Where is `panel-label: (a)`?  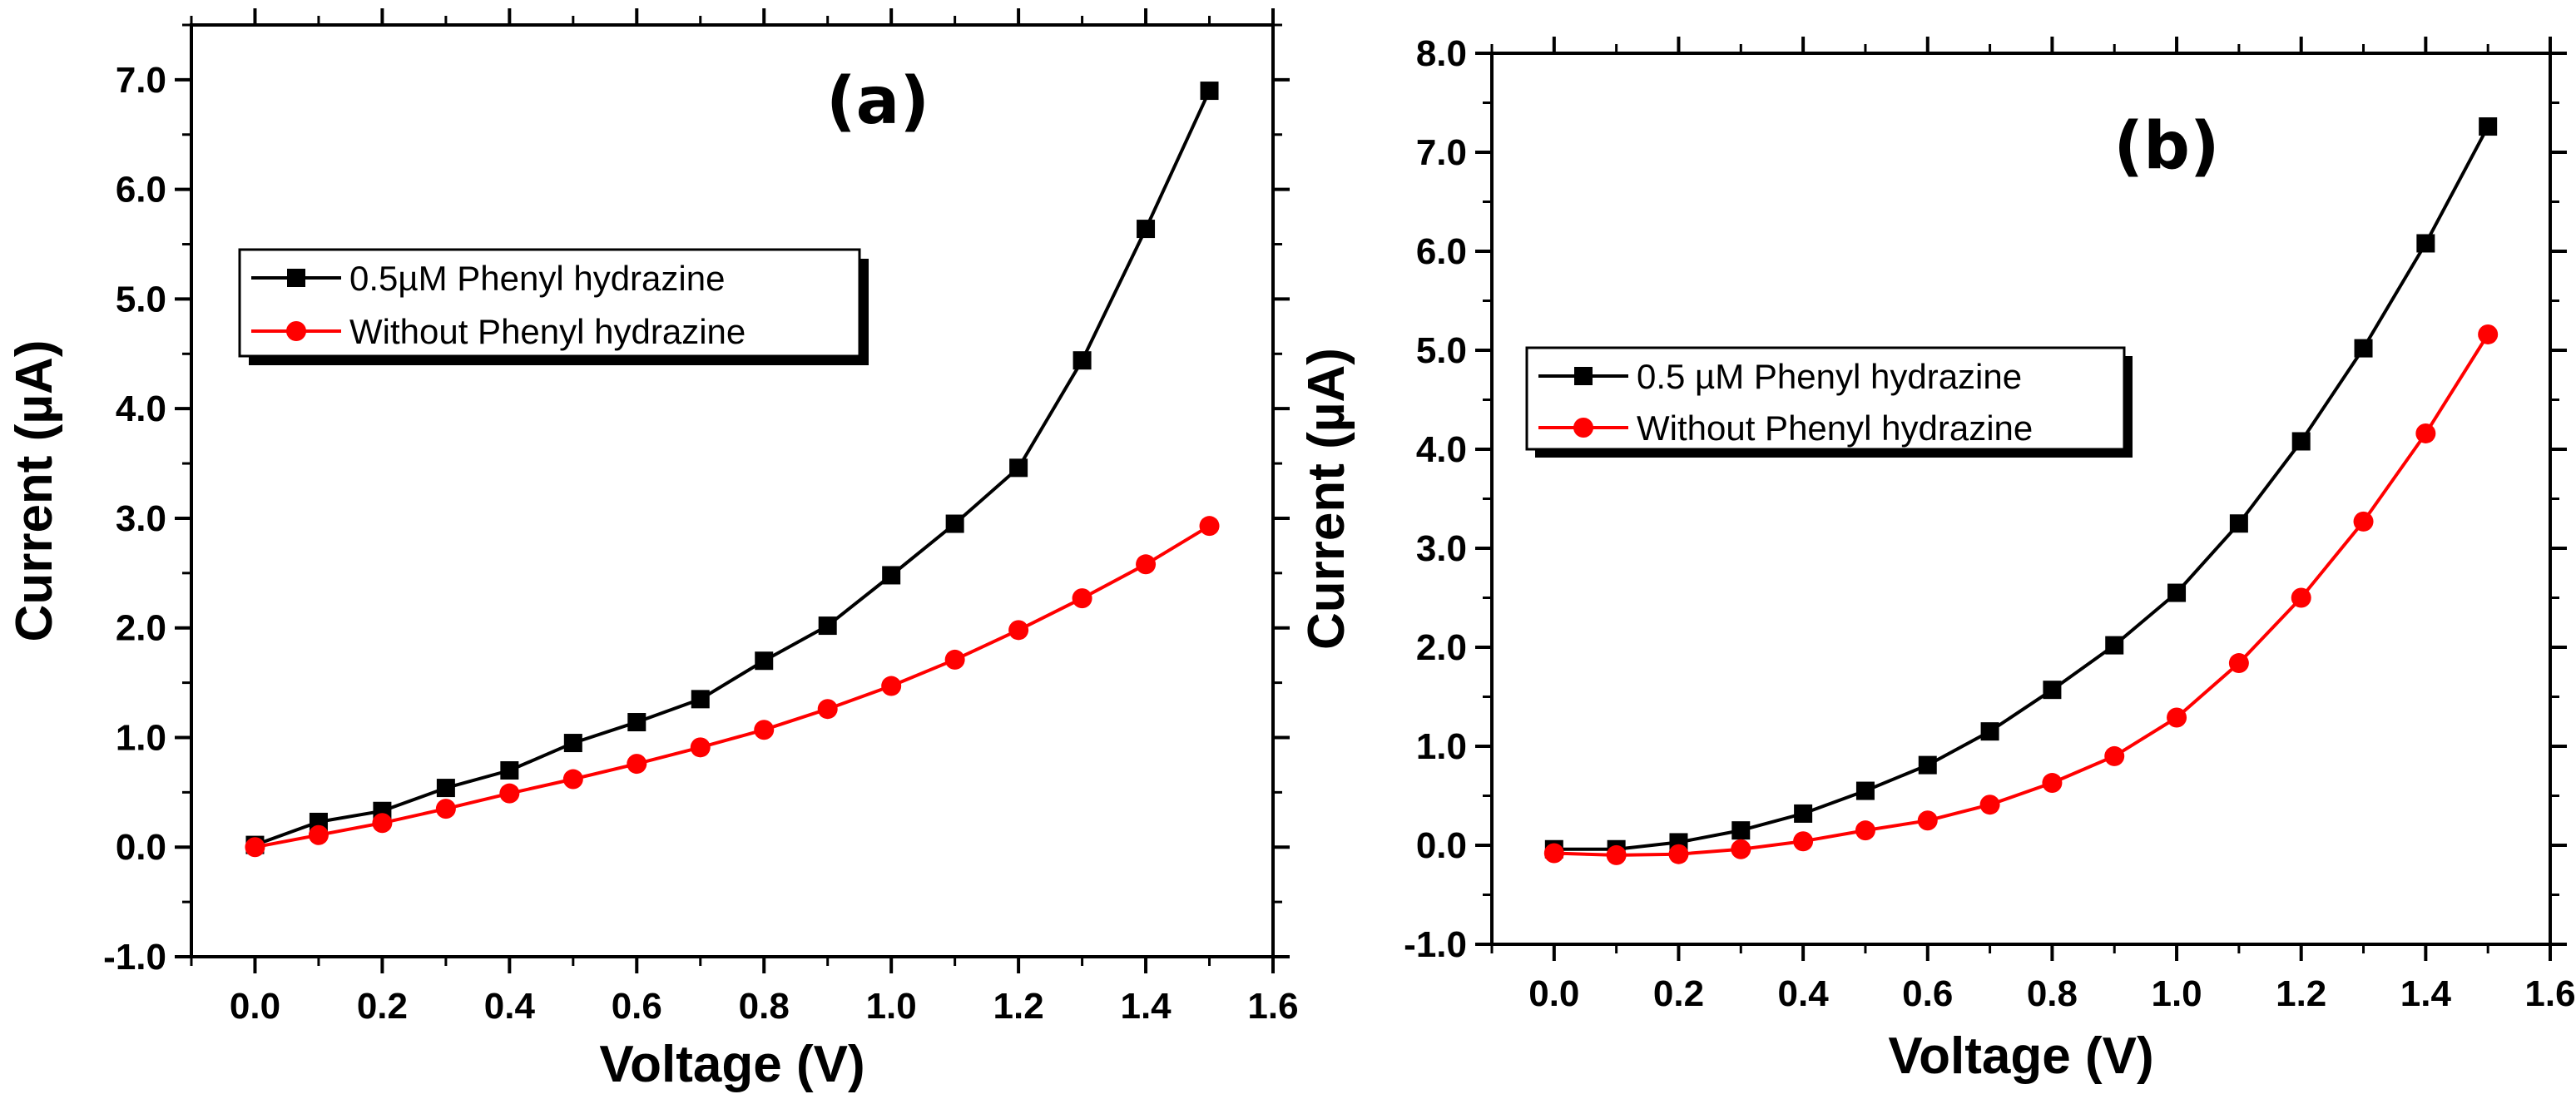
panel-label: (a) is located at coordinates (878, 101).